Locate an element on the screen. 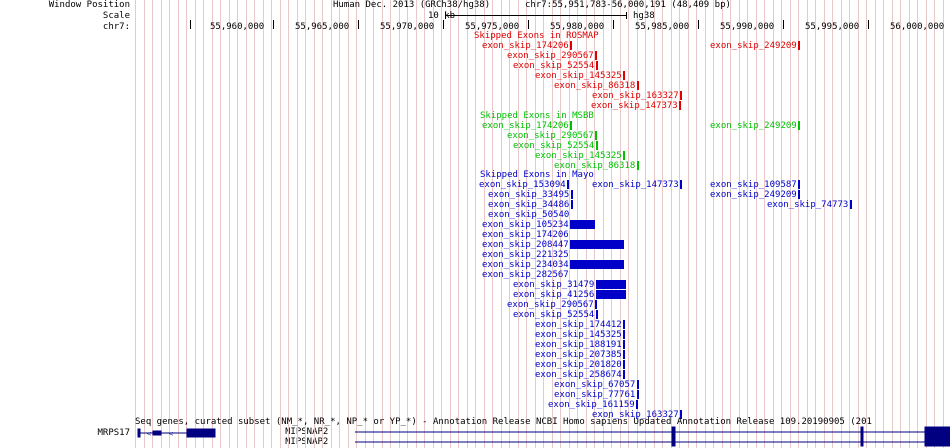  exon-skip-item: exon_skip_105234 is located at coordinates (525, 225).